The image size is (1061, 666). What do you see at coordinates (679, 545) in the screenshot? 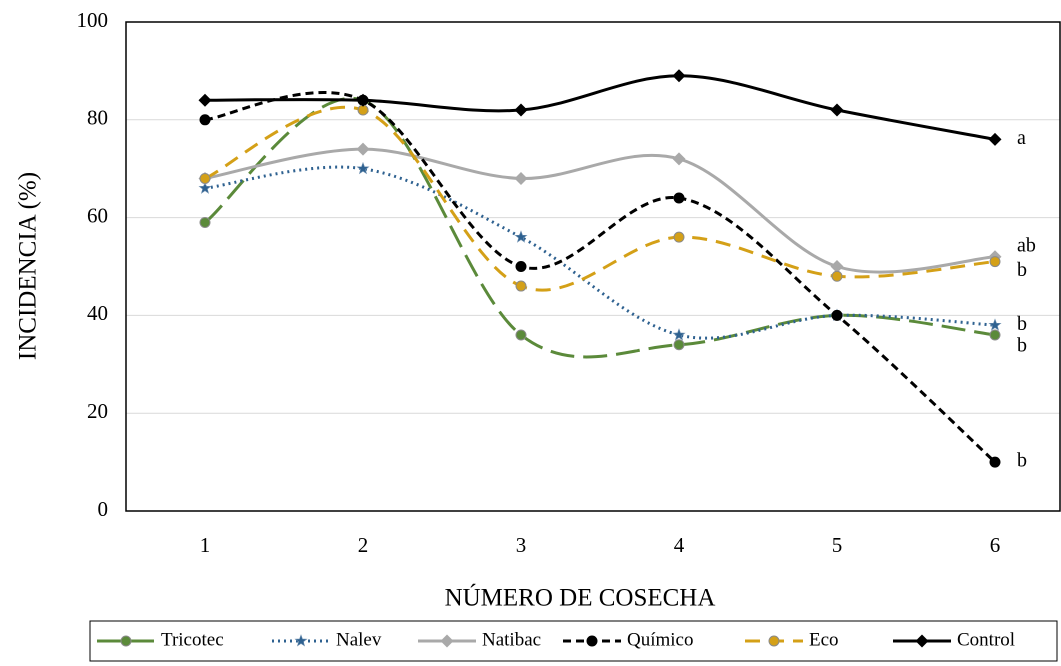
I see `x-tick-label: 4` at bounding box center [679, 545].